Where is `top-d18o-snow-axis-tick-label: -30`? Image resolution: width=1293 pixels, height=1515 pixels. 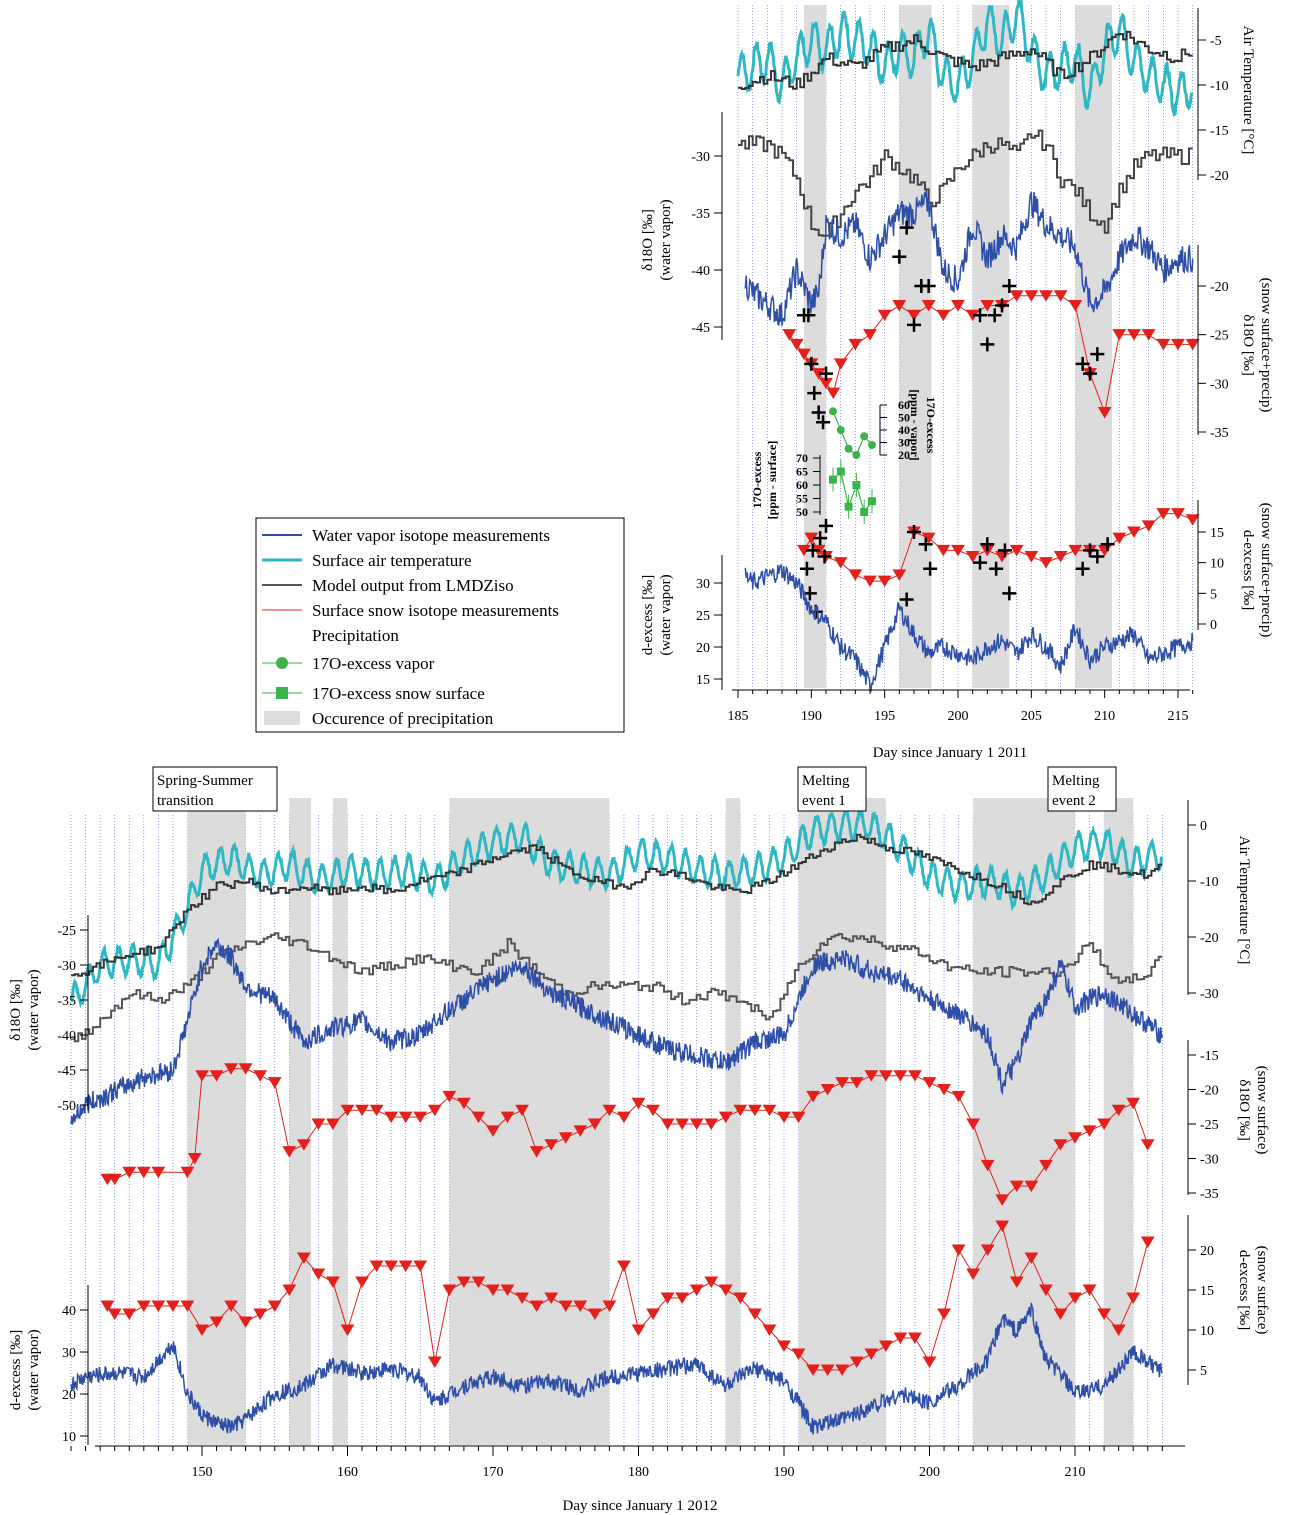 top-d18o-snow-axis-tick-label: -30 is located at coordinates (1219, 384).